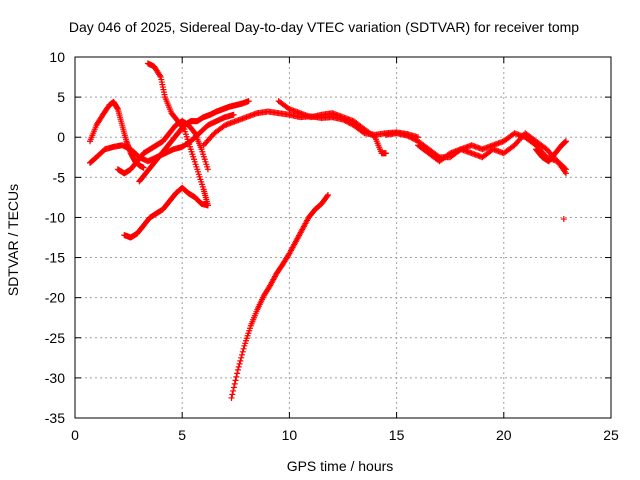 The image size is (640, 480). Describe the element at coordinates (55, 418) in the screenshot. I see `y-tick-label: -35` at that location.